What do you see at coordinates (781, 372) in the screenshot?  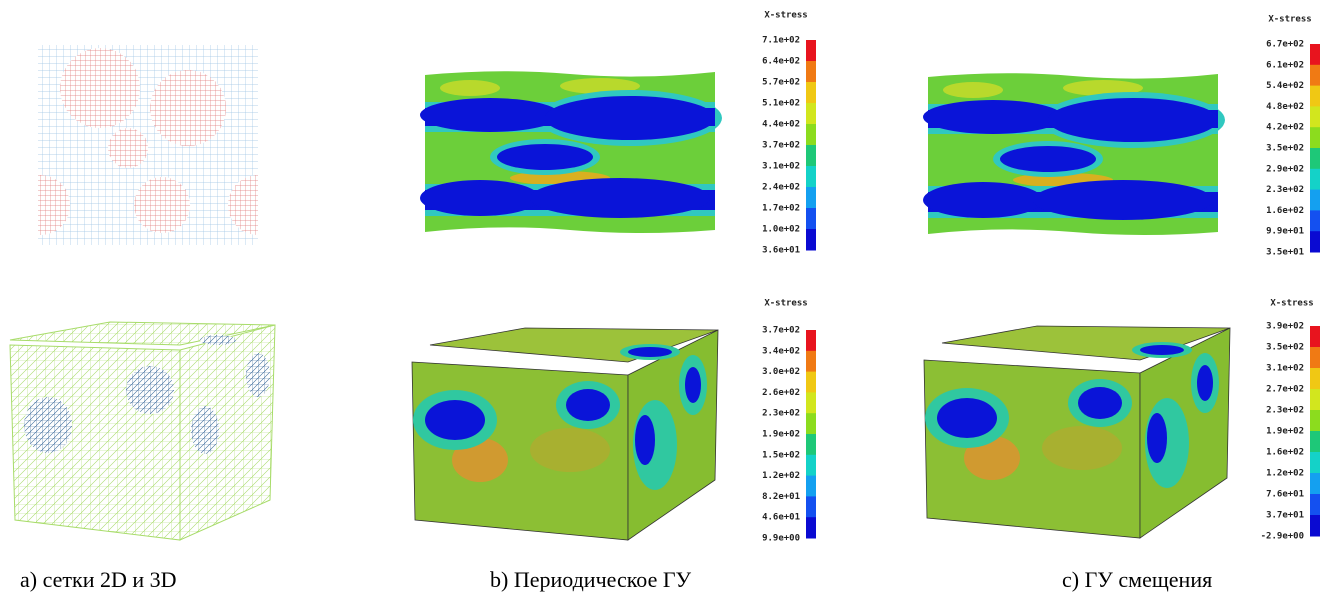 I see `colorbar-label: 3.0e+02` at bounding box center [781, 372].